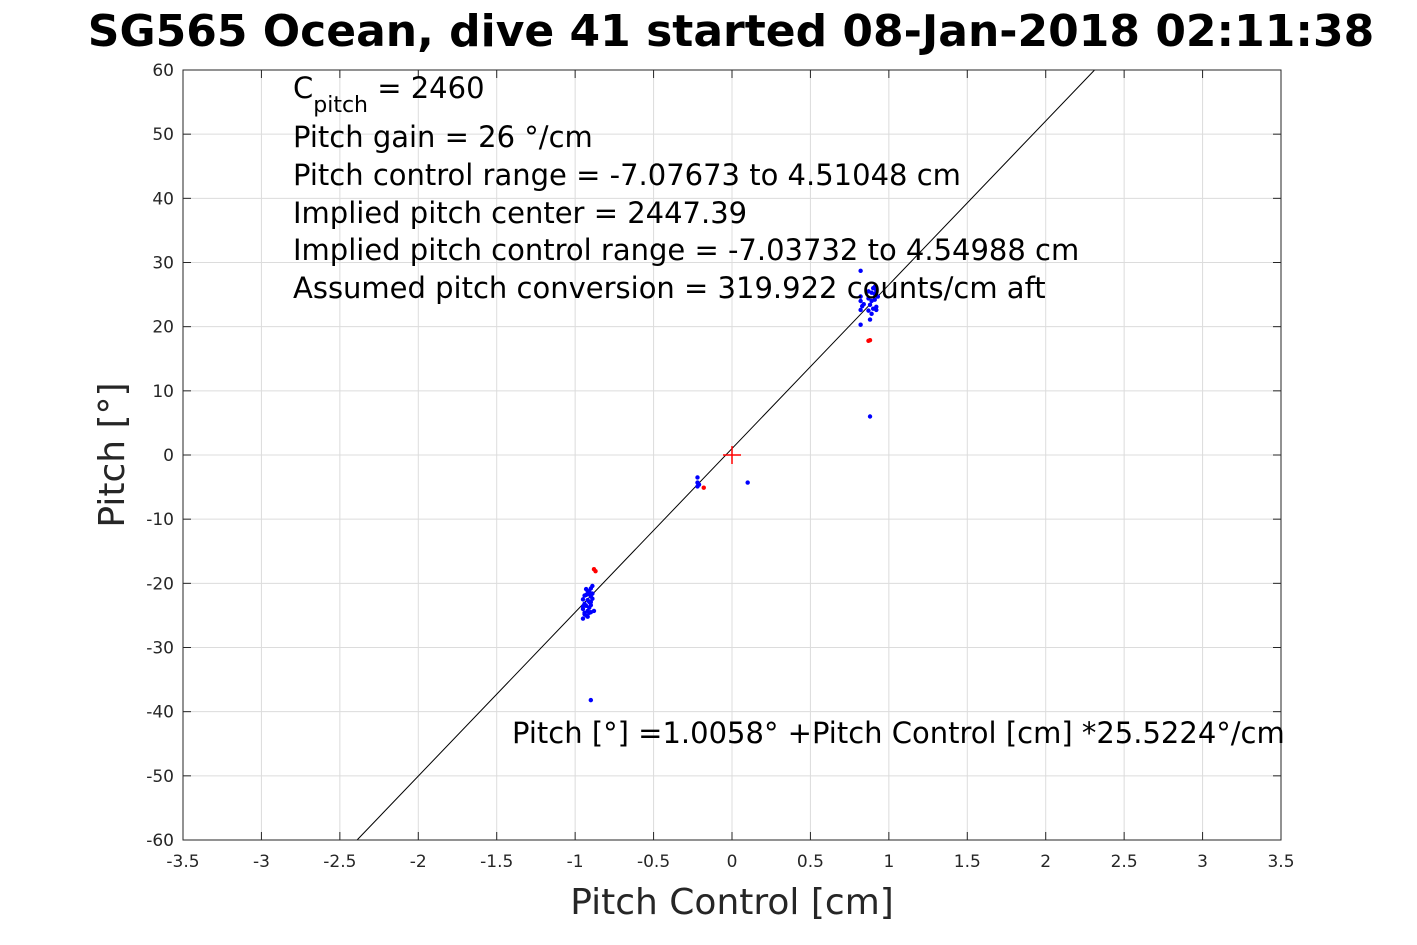 This screenshot has width=1417, height=945. I want to click on y-tick-label: 30, so click(163, 264).